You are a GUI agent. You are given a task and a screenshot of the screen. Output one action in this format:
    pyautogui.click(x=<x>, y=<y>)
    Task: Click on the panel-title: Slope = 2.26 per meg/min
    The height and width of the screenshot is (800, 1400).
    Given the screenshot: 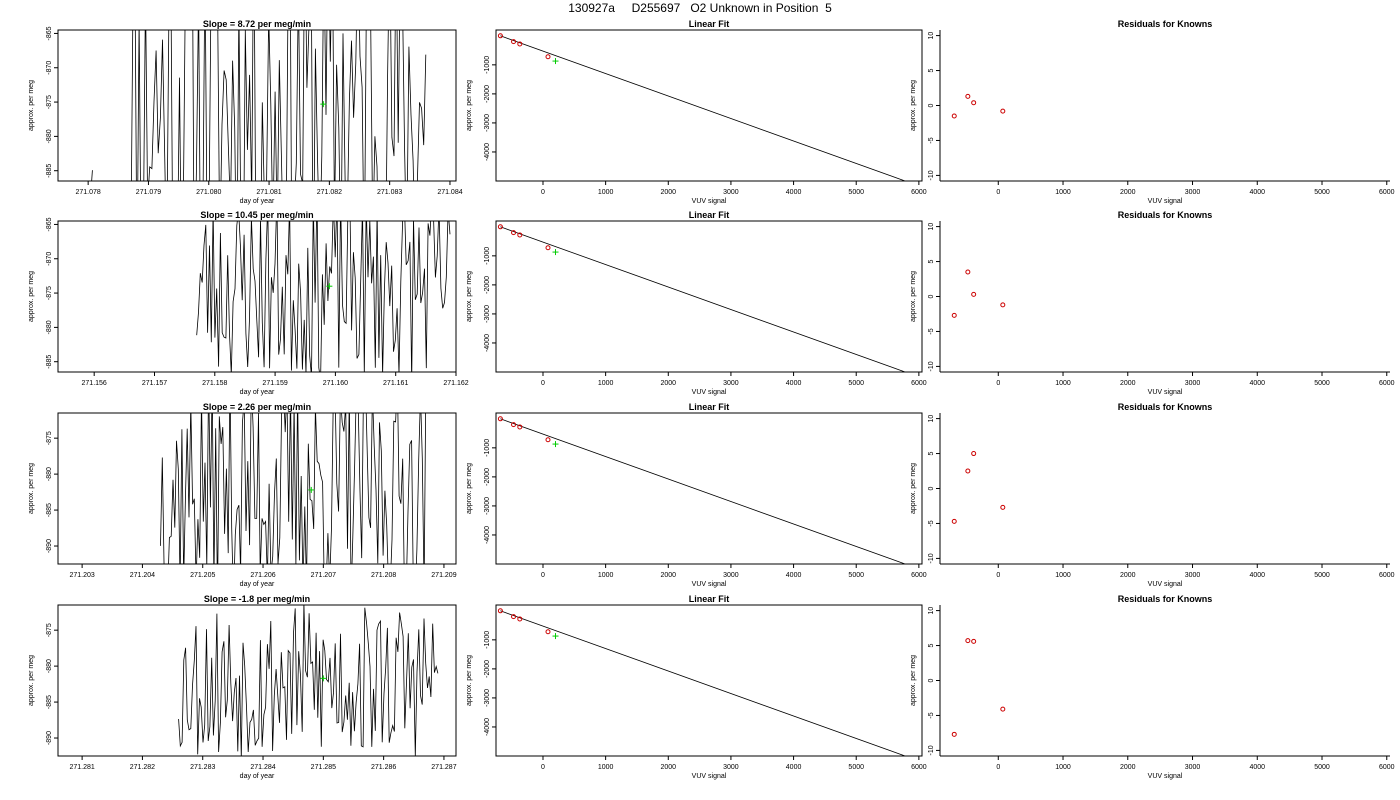 What is the action you would take?
    pyautogui.click(x=257, y=407)
    